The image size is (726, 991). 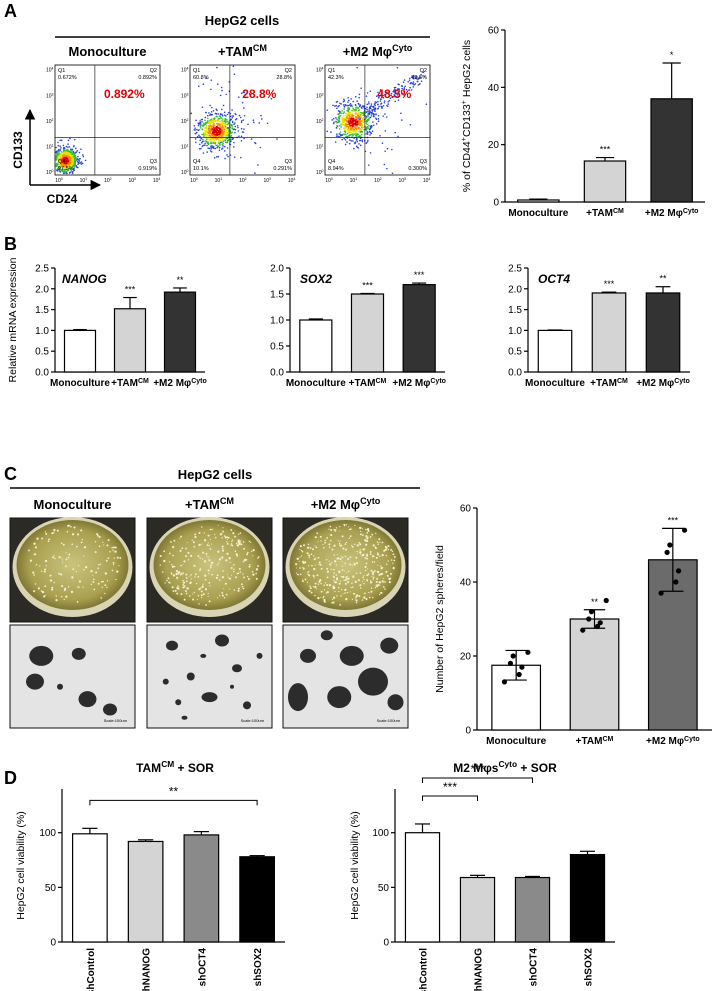 What do you see at coordinates (316, 279) in the screenshot?
I see `text-part: SOX2` at bounding box center [316, 279].